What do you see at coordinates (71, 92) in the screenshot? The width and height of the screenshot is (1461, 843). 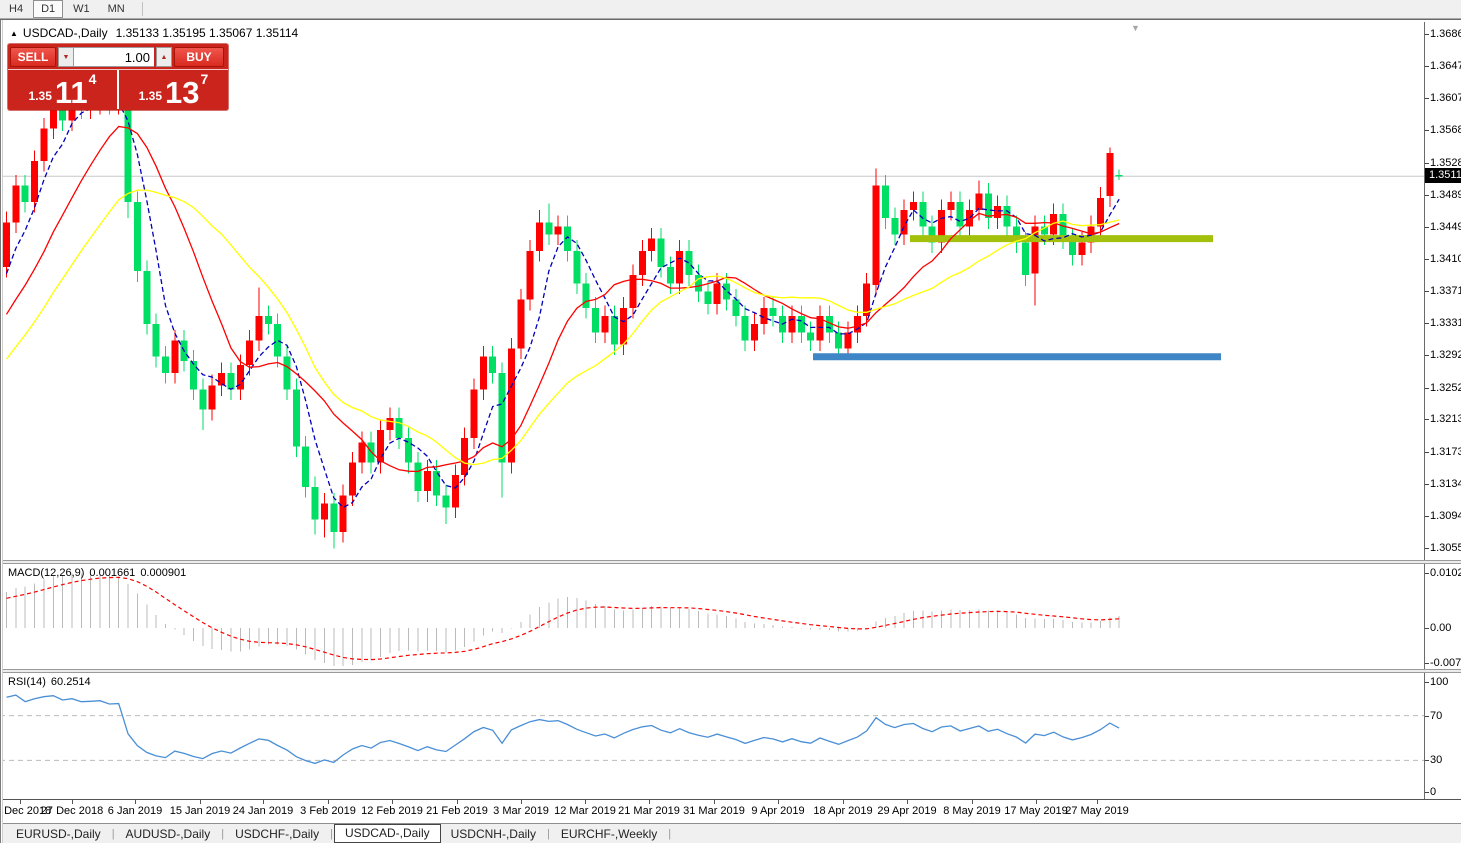 I see `sell-price-big: 11` at bounding box center [71, 92].